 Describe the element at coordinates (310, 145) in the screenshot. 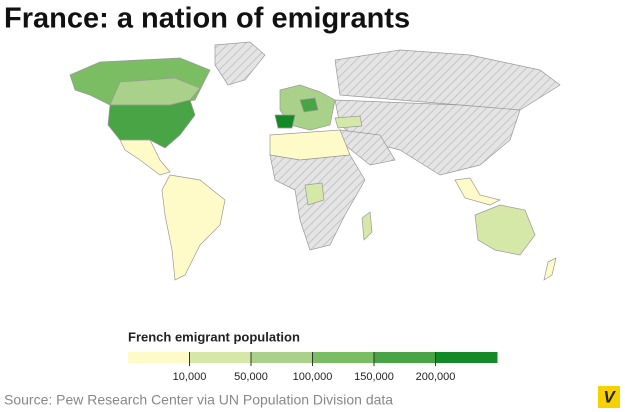

I see `north-africa` at that location.